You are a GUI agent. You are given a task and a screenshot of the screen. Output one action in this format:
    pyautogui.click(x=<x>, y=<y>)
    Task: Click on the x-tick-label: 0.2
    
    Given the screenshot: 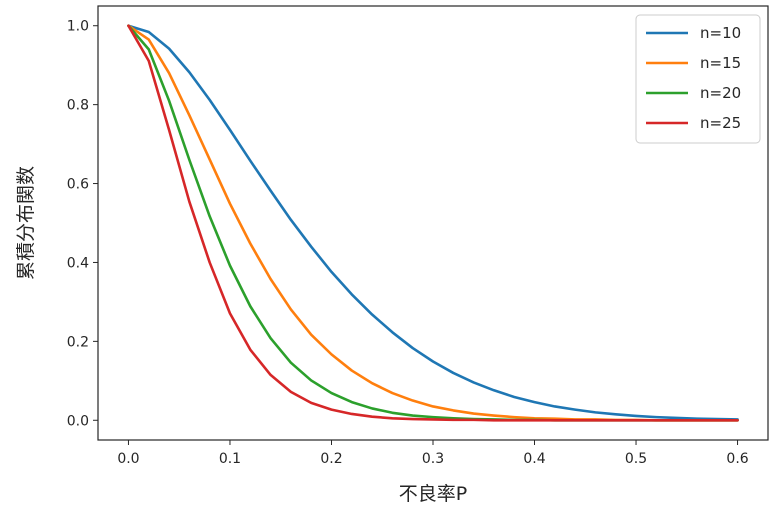 What is the action you would take?
    pyautogui.click(x=331, y=459)
    